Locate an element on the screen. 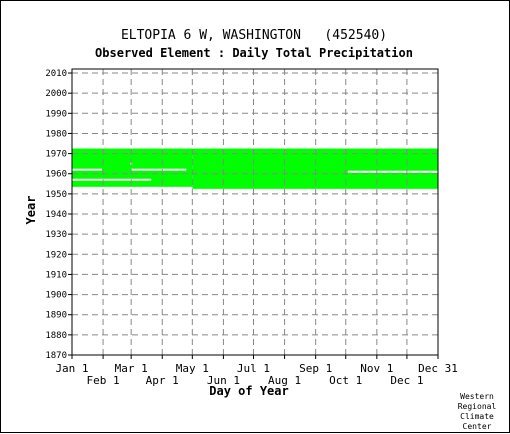  x-tick-label-bottom-0: Feb 1 is located at coordinates (103, 380).